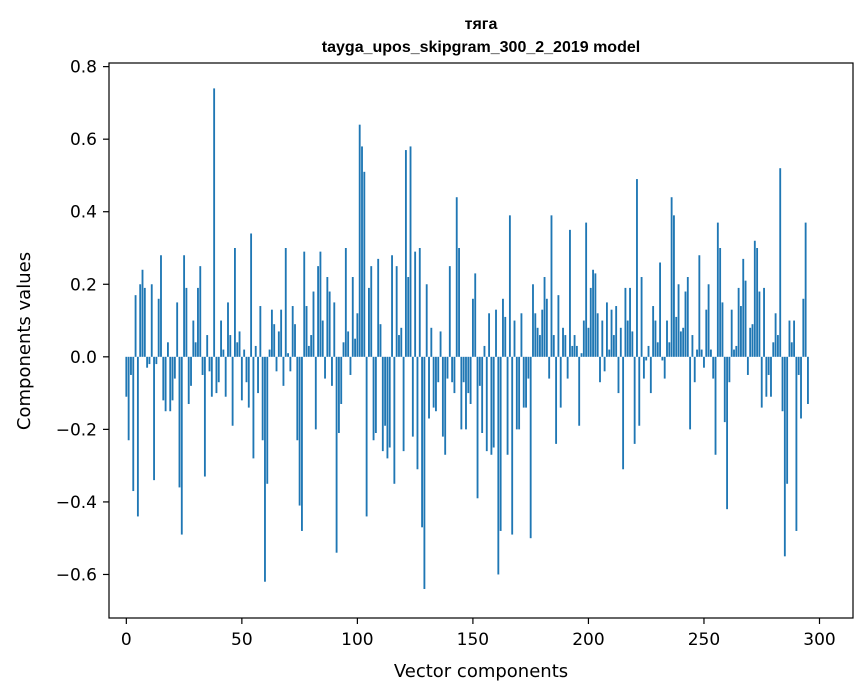 The height and width of the screenshot is (696, 867). Describe the element at coordinates (126, 640) in the screenshot. I see `x-tick-label-0: 0` at that location.